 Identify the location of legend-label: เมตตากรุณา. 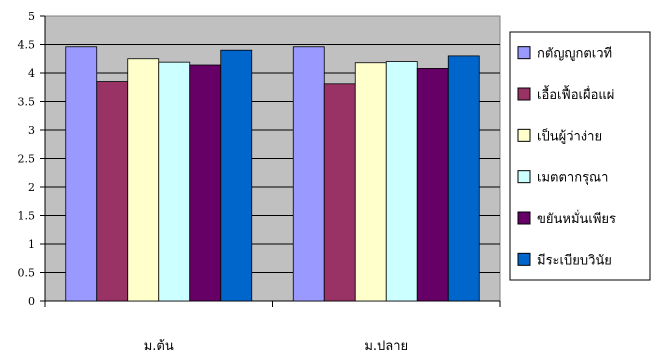
(572, 178).